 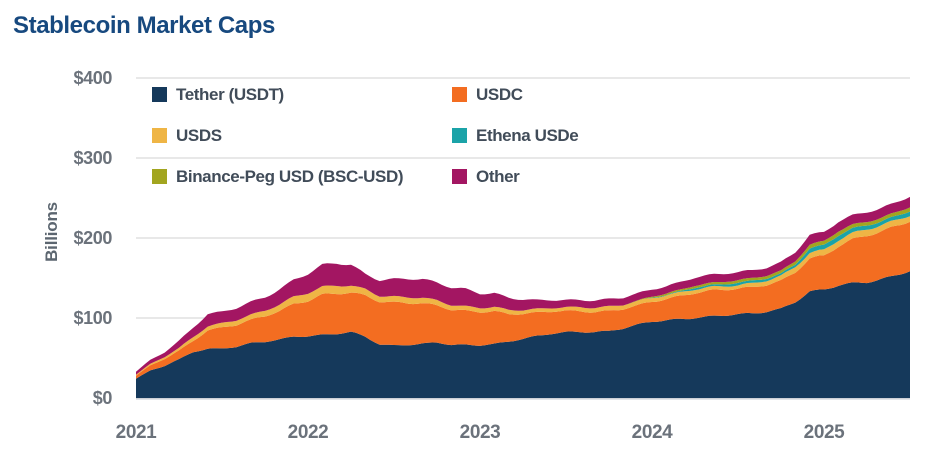 I want to click on legend-item-tether-usdt: Tether (USDT), so click(x=302, y=94).